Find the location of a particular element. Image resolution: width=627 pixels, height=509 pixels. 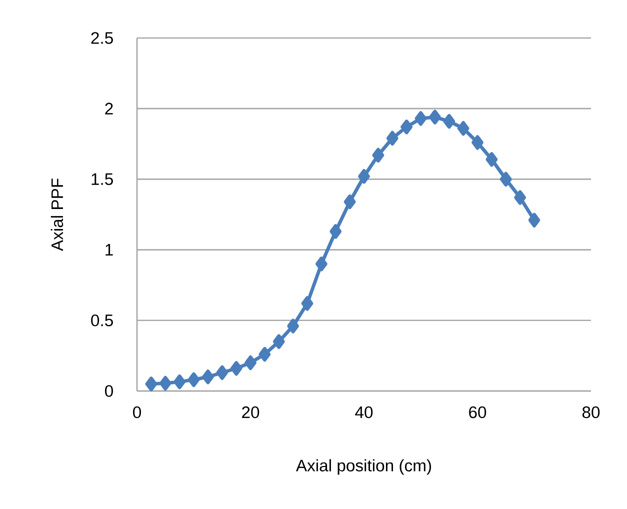

x-tick-label: 20 is located at coordinates (251, 412).